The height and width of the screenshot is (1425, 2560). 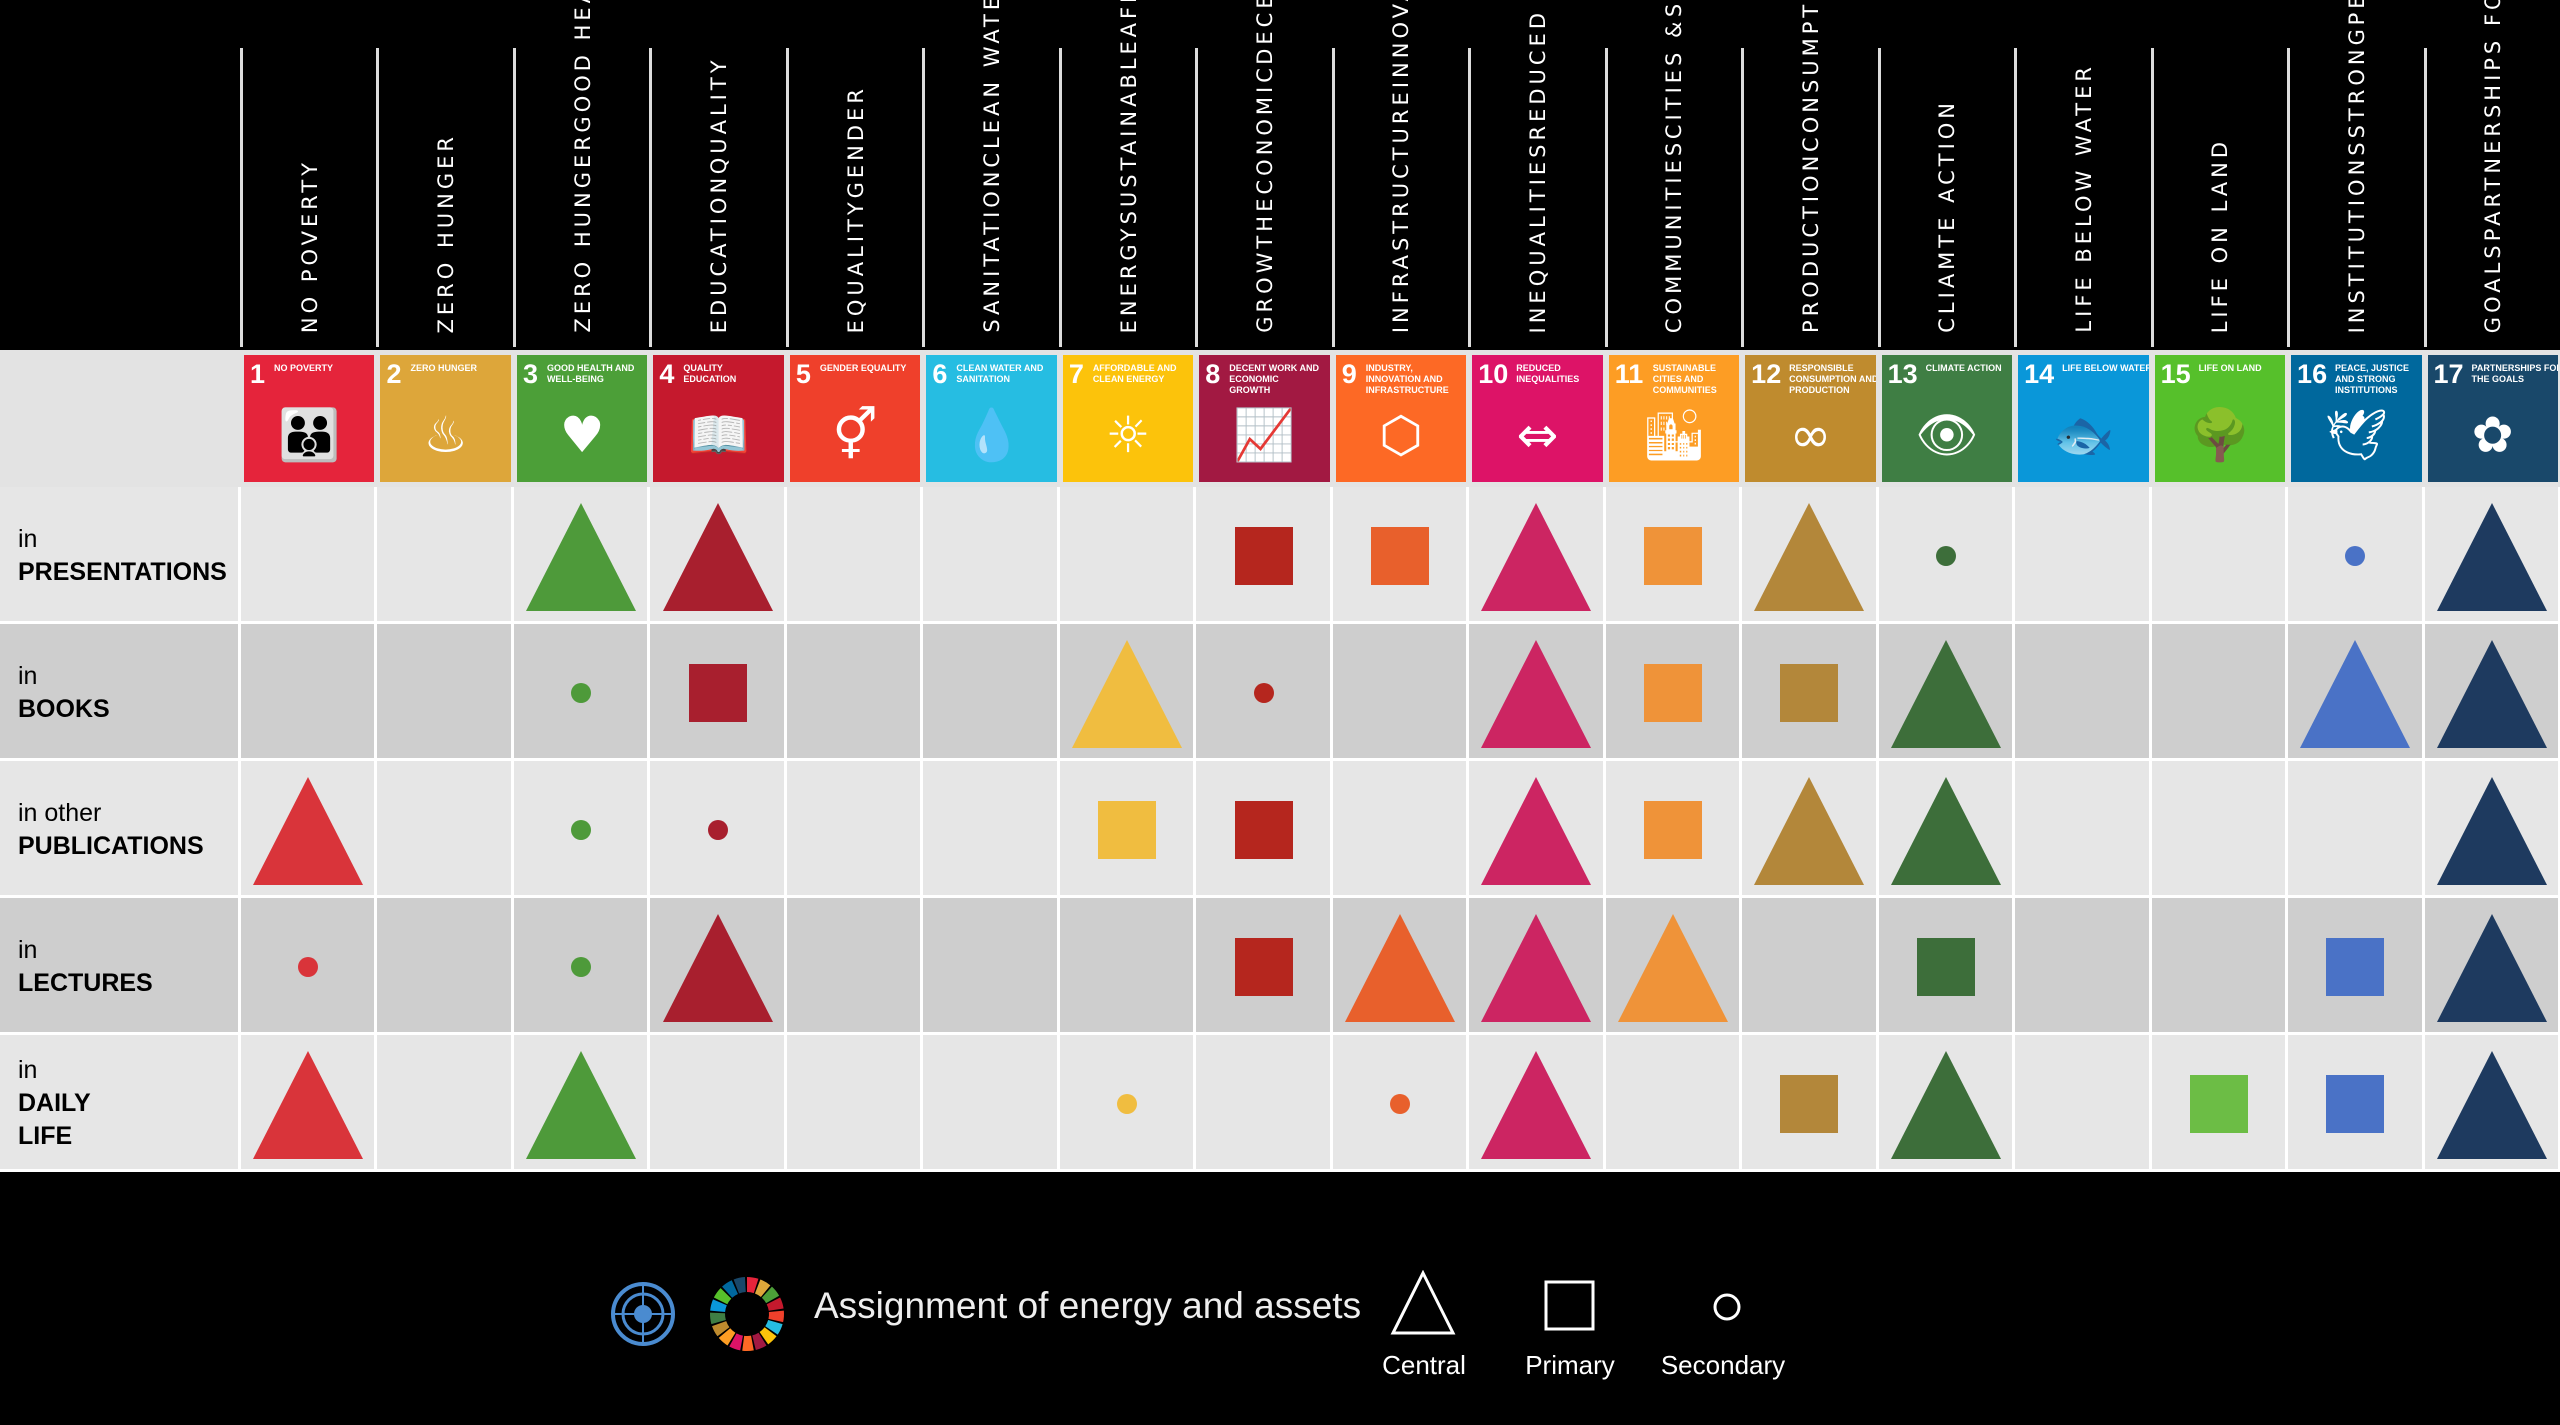 I want to click on goal-header-17: PARTNERSHIPS FOR GOALS, so click(x=2491, y=173).